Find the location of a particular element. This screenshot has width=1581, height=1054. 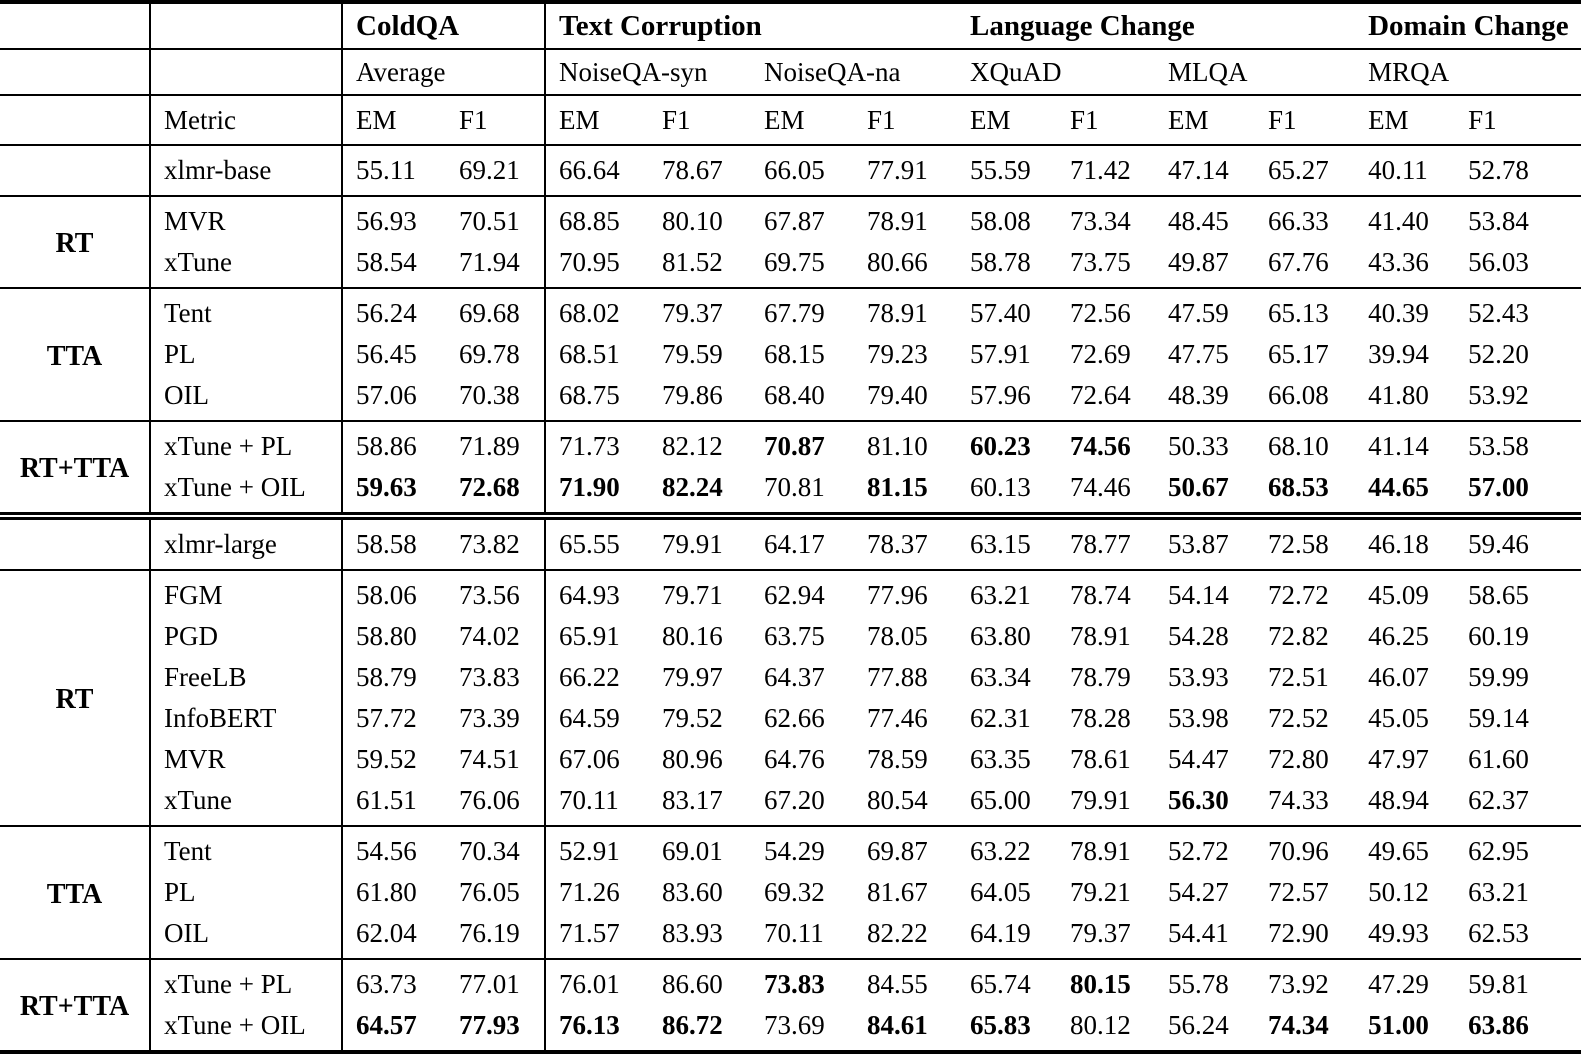

value-cell: 66.05 is located at coordinates (794, 170).